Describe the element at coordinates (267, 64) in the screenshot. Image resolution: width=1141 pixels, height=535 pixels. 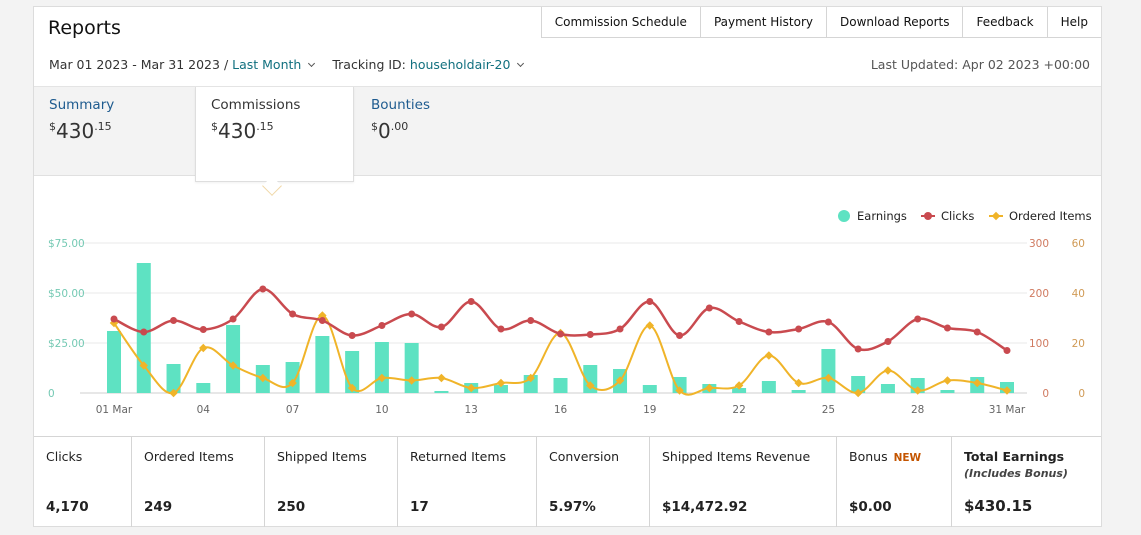
I see `period-dropdown: Last Month` at that location.